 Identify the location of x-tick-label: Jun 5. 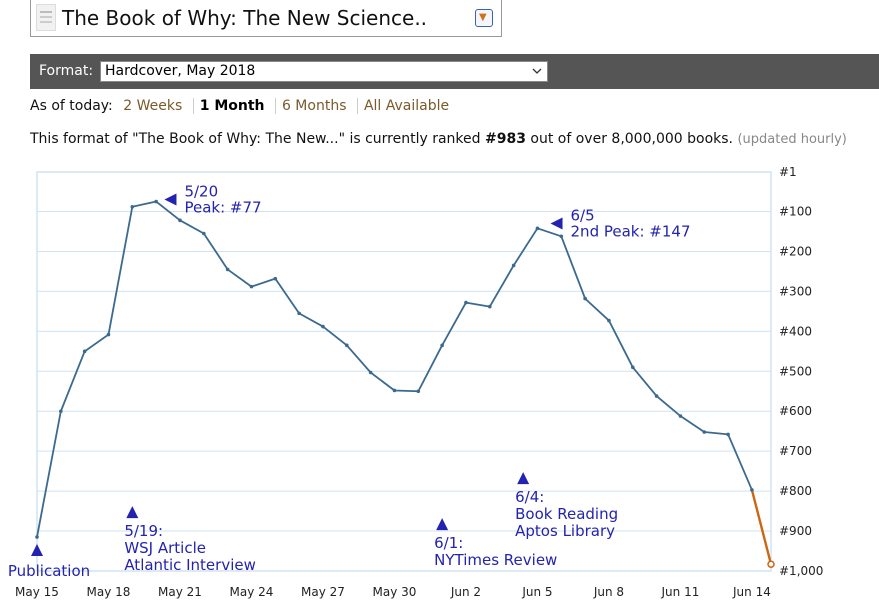
(536, 592).